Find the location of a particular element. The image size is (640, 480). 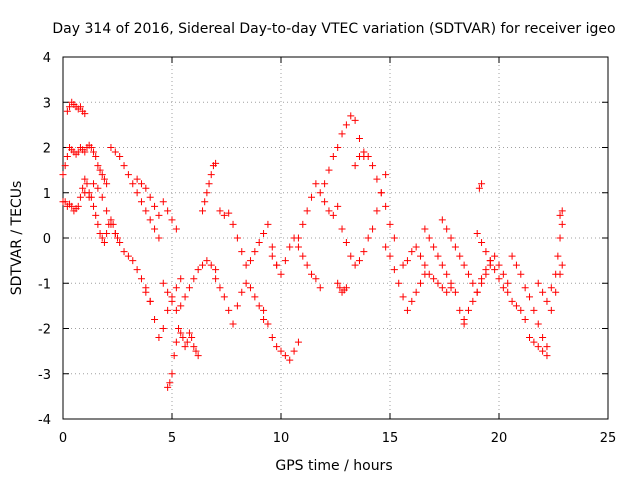

y-tick-label: -4 is located at coordinates (44, 420).